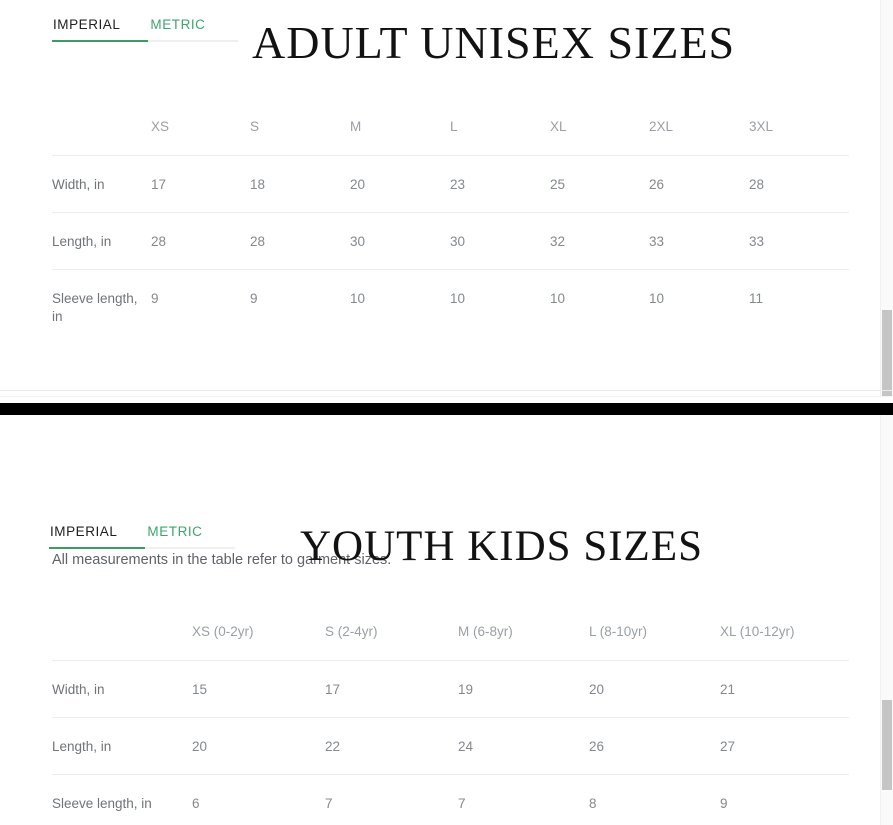 This screenshot has width=893, height=825. Describe the element at coordinates (458, 298) in the screenshot. I see `adult-cell-sleeve-l: 10` at that location.